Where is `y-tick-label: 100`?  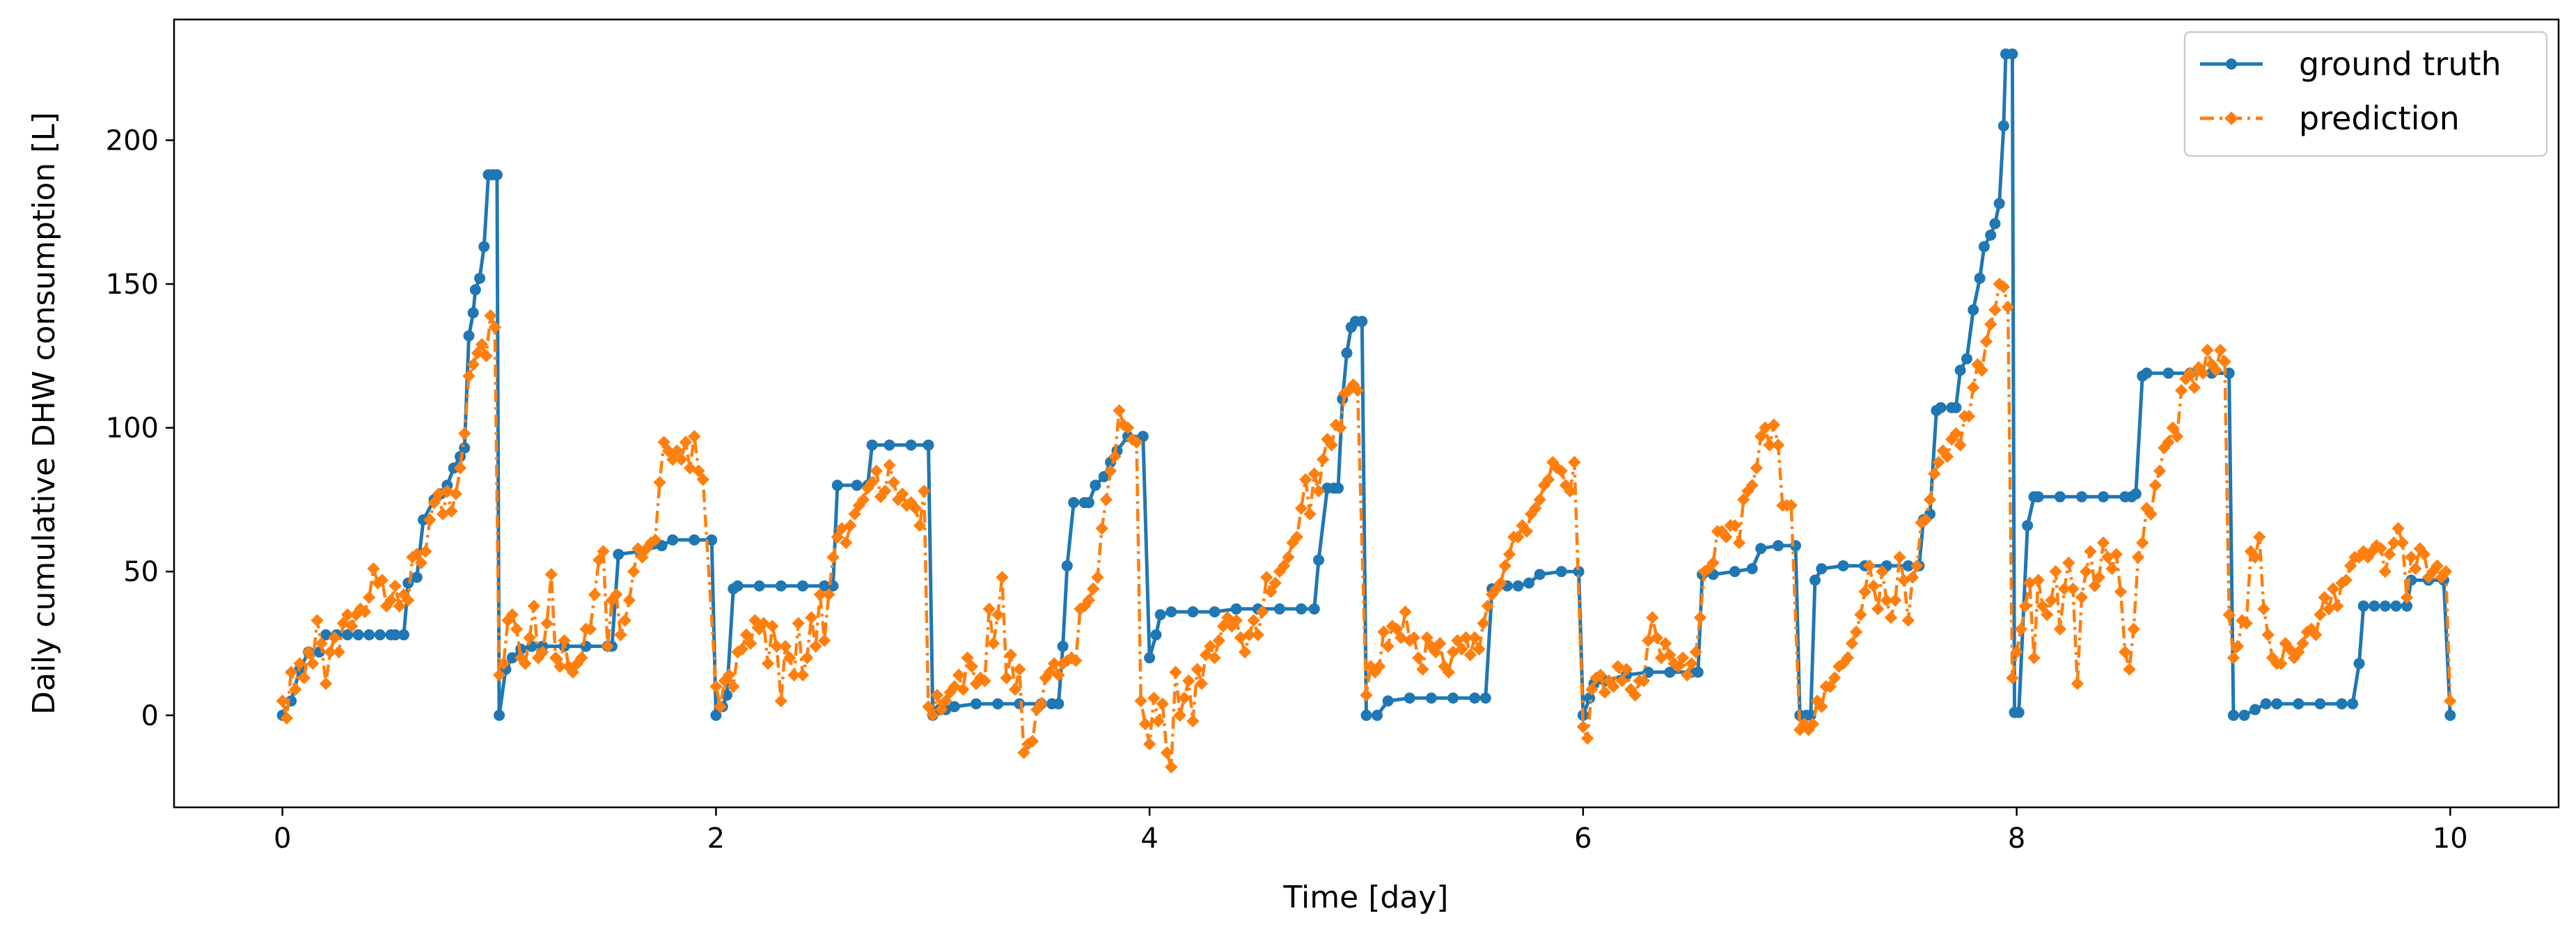 y-tick-label: 100 is located at coordinates (132, 429).